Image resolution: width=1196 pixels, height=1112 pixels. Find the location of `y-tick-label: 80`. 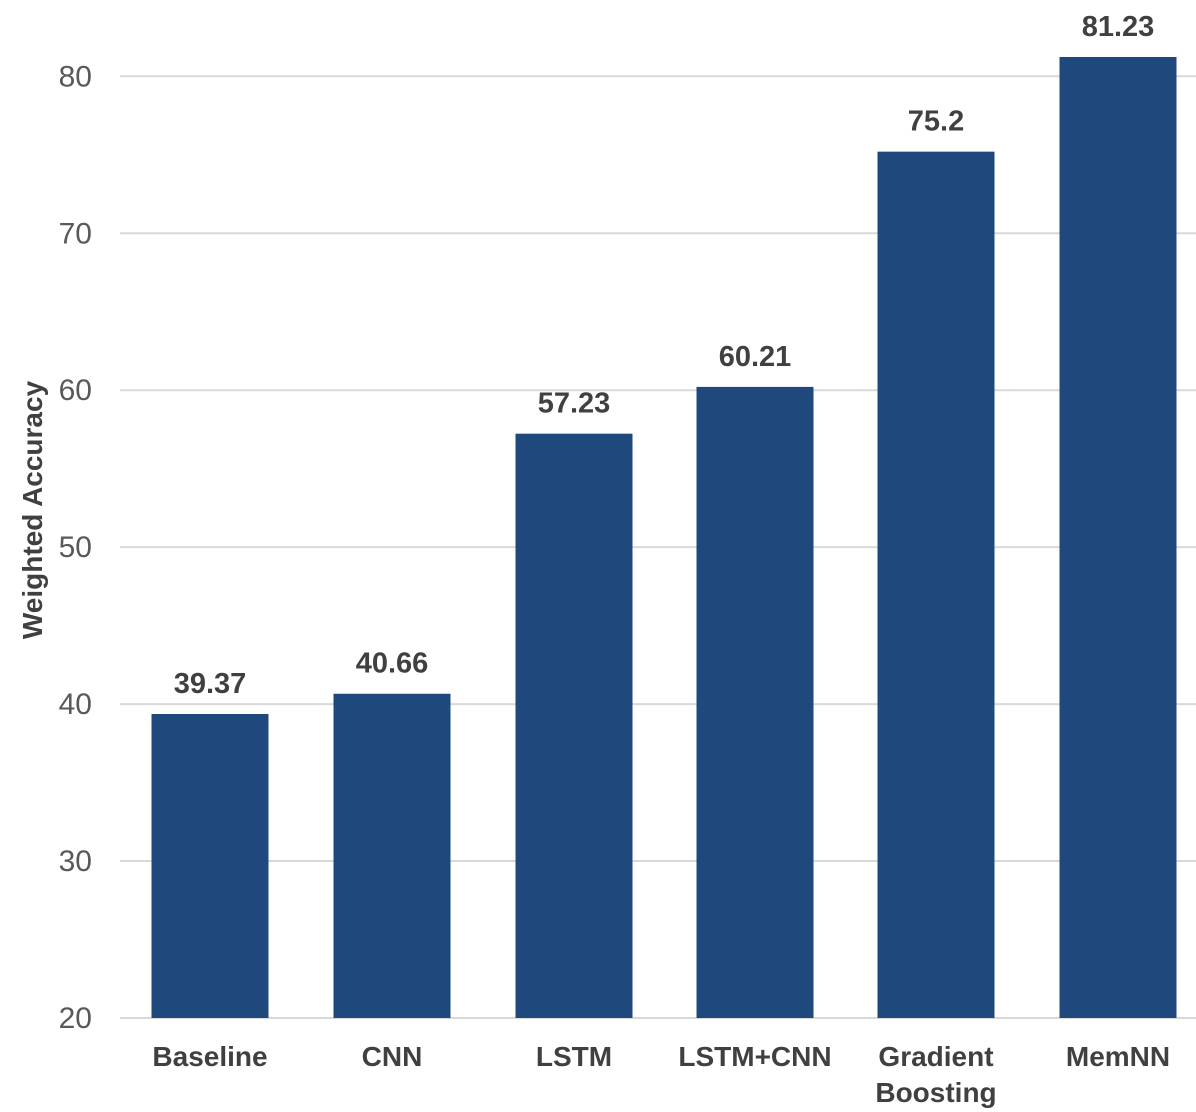

y-tick-label: 80 is located at coordinates (75, 76).